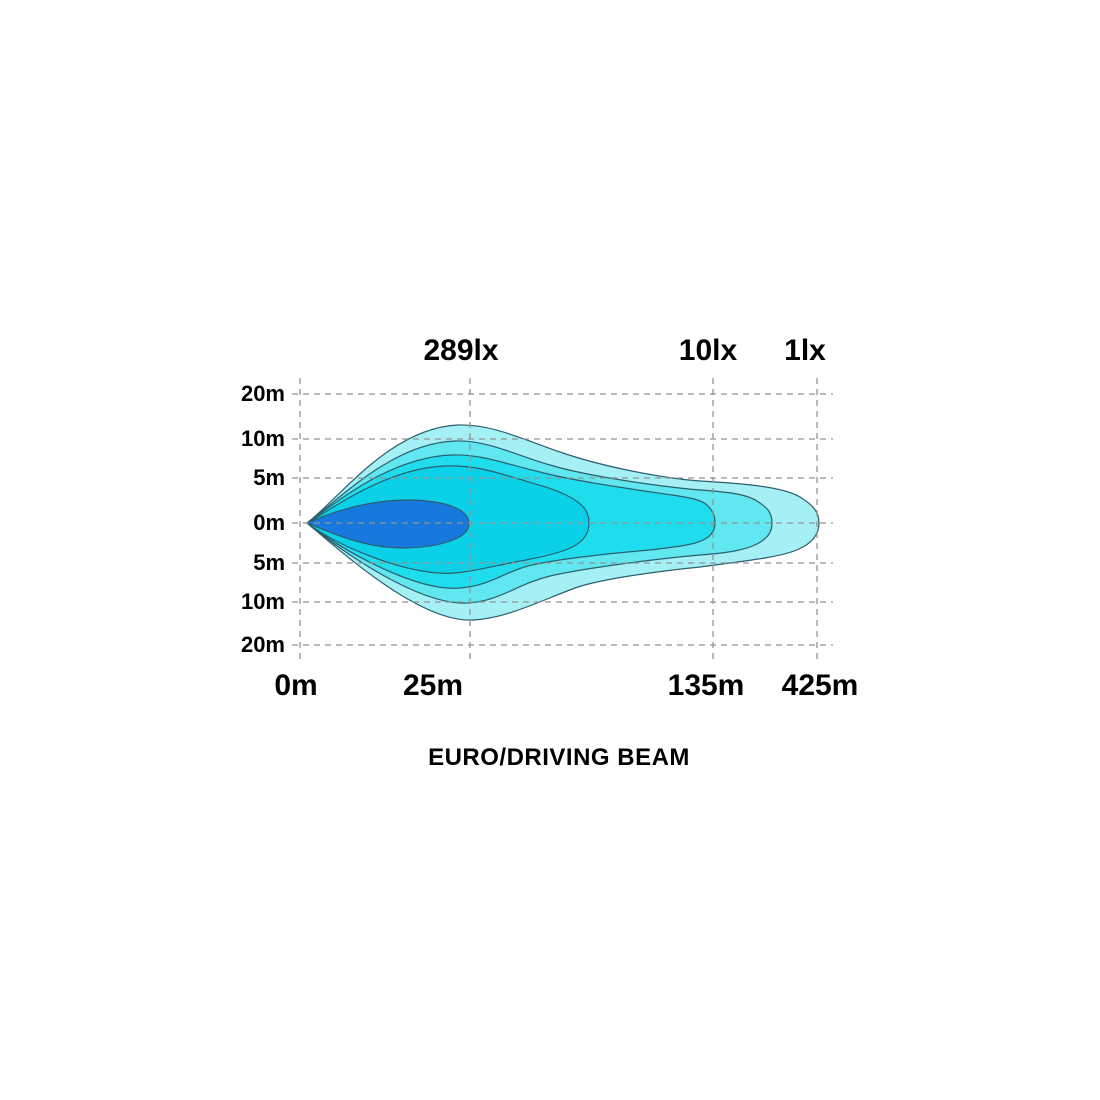 Image resolution: width=1100 pixels, height=1100 pixels. I want to click on y-tick-10m-top: 10m, so click(262, 438).